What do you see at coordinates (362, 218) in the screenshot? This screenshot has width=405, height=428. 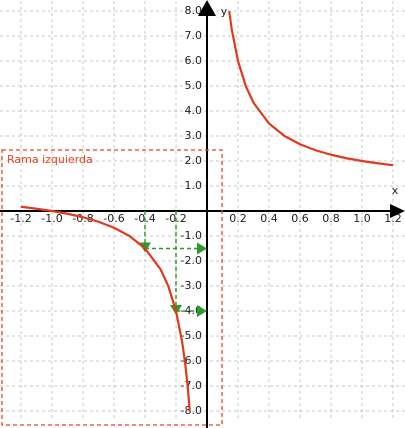 I see `x-tick-label: 1.0` at bounding box center [362, 218].